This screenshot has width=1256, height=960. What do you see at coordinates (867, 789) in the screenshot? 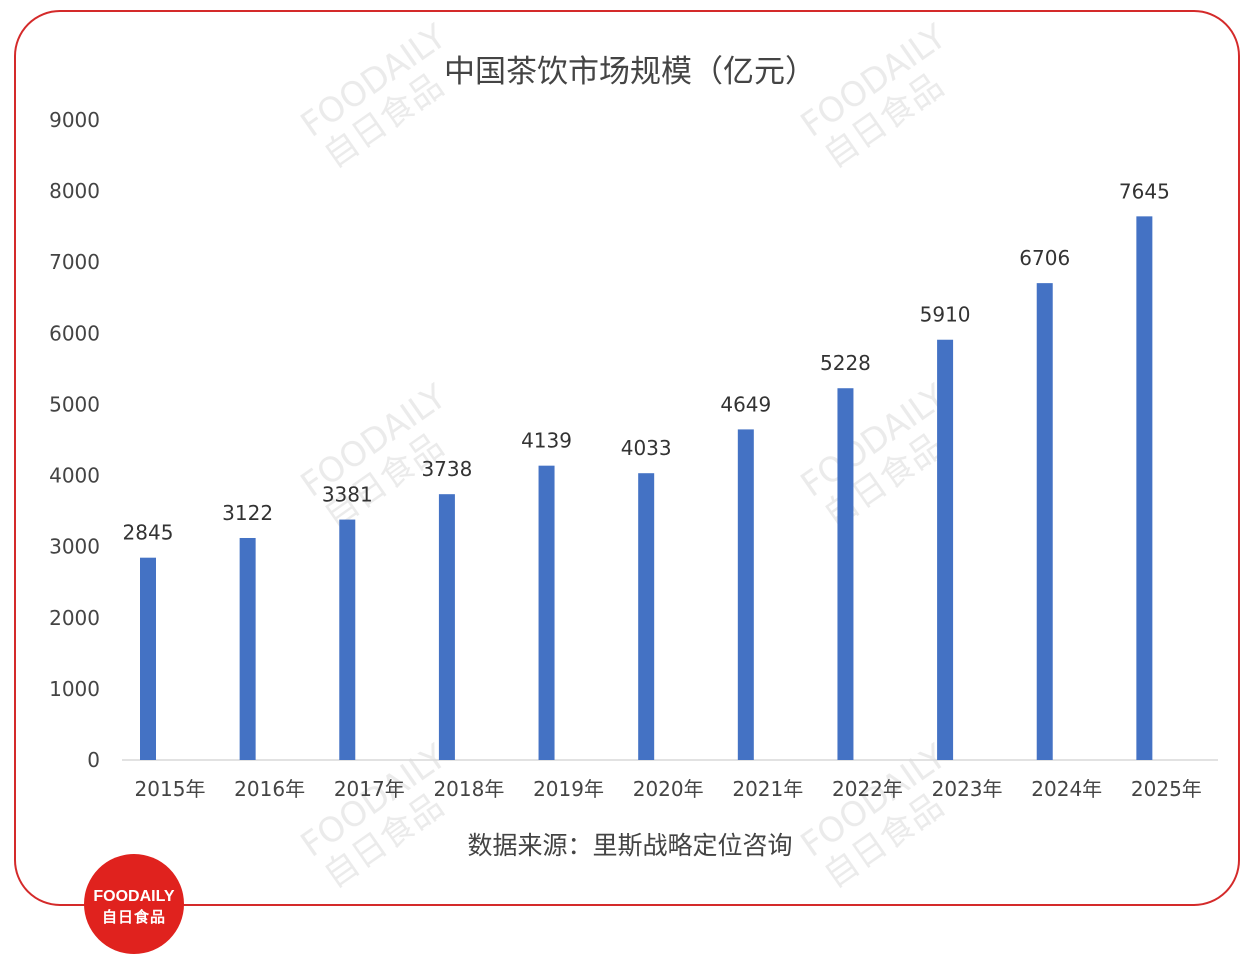
I see `x-tick-label: 2022年` at bounding box center [867, 789].